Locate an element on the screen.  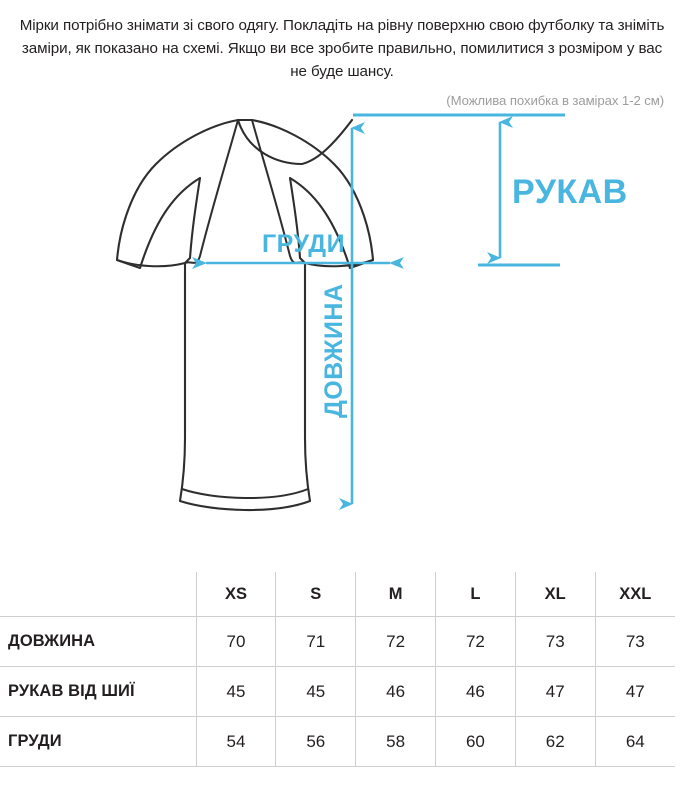
cell-chest-xl: 62 is located at coordinates (555, 741).